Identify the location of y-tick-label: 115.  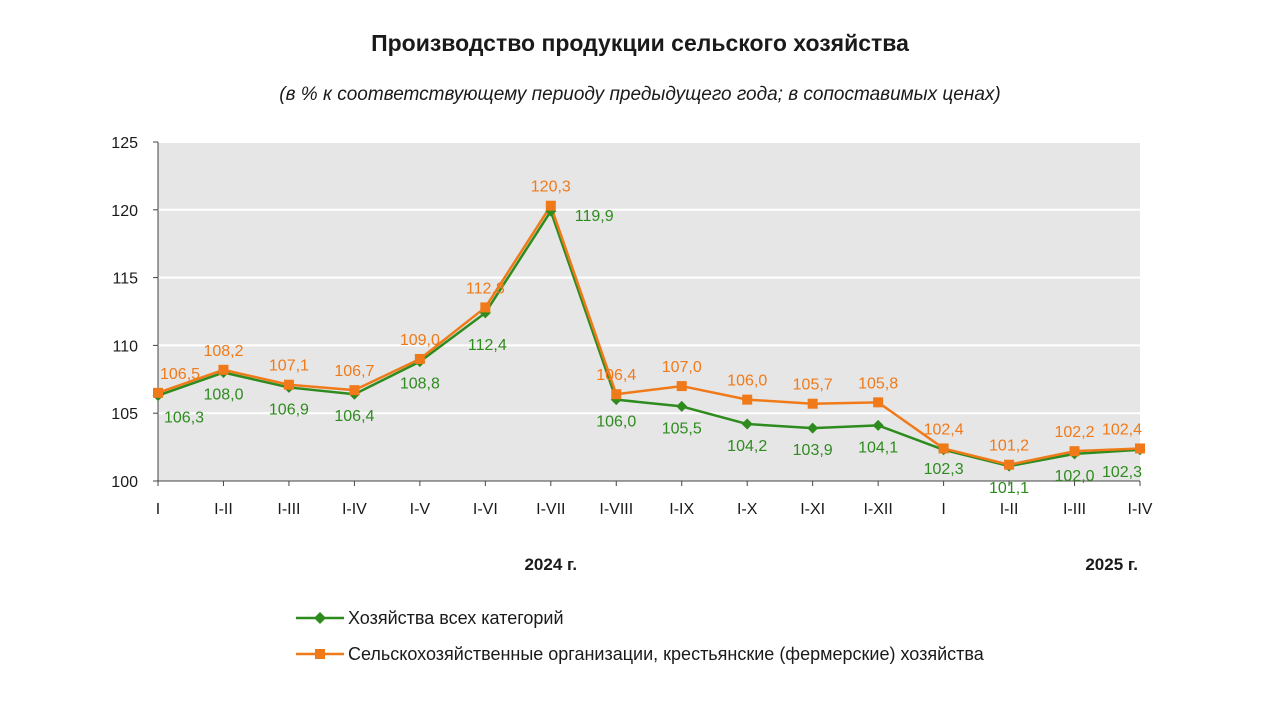
(125, 279).